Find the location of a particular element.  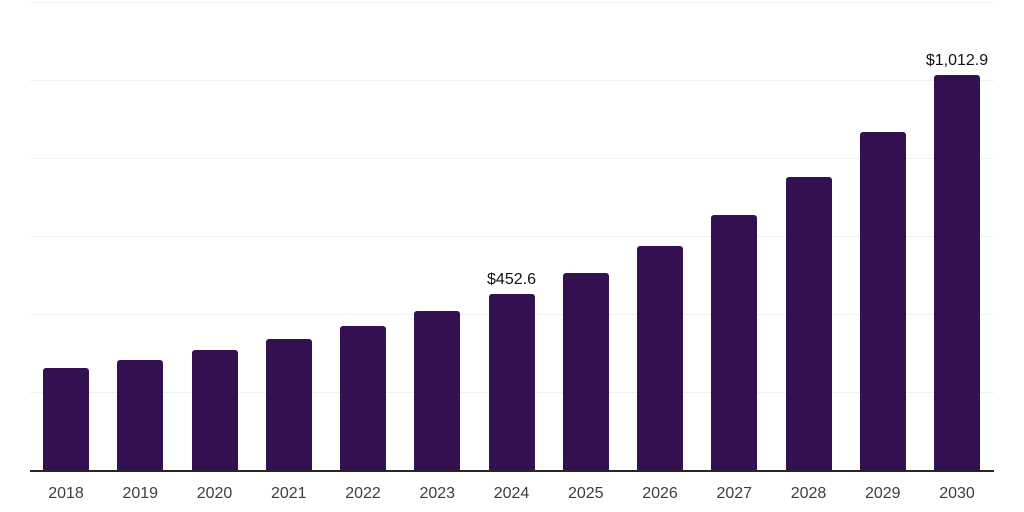

x-tick-2023: 2023 is located at coordinates (437, 493).